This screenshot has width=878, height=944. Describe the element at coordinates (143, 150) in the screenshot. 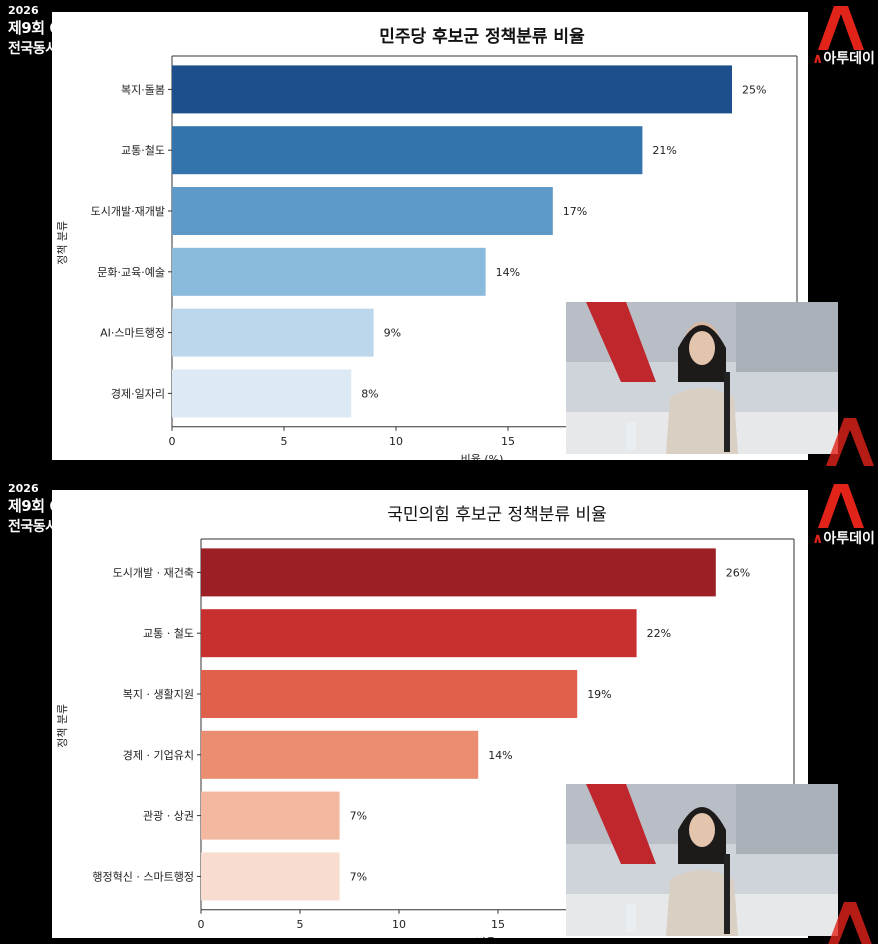

I see `y-tick-label: 교통·철도` at that location.